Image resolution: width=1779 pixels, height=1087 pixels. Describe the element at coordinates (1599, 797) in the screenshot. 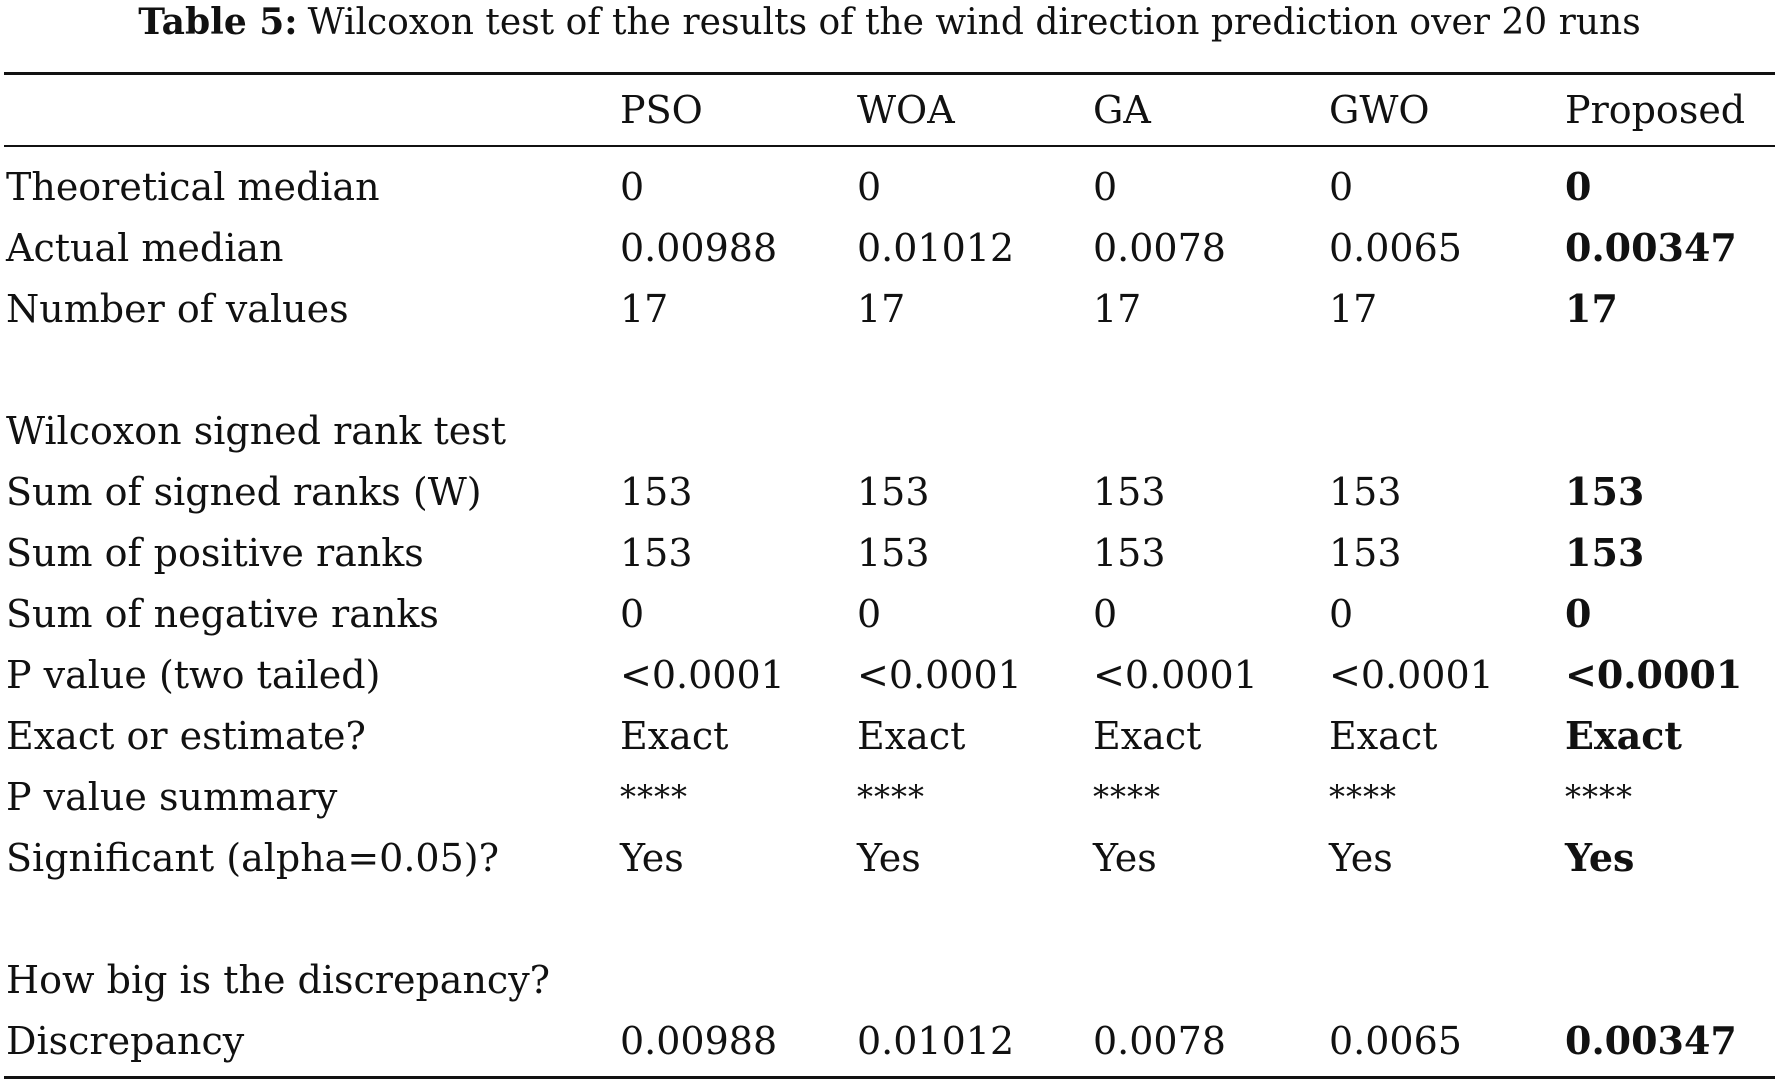

I see `cell-proposed: ****` at that location.